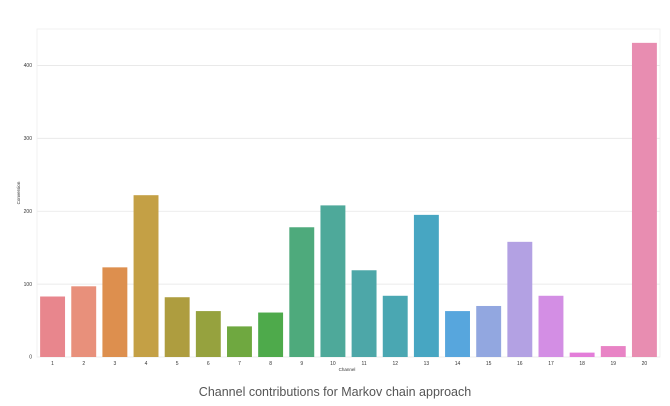 The height and width of the screenshot is (406, 670). I want to click on x-tick-label: 17, so click(551, 364).